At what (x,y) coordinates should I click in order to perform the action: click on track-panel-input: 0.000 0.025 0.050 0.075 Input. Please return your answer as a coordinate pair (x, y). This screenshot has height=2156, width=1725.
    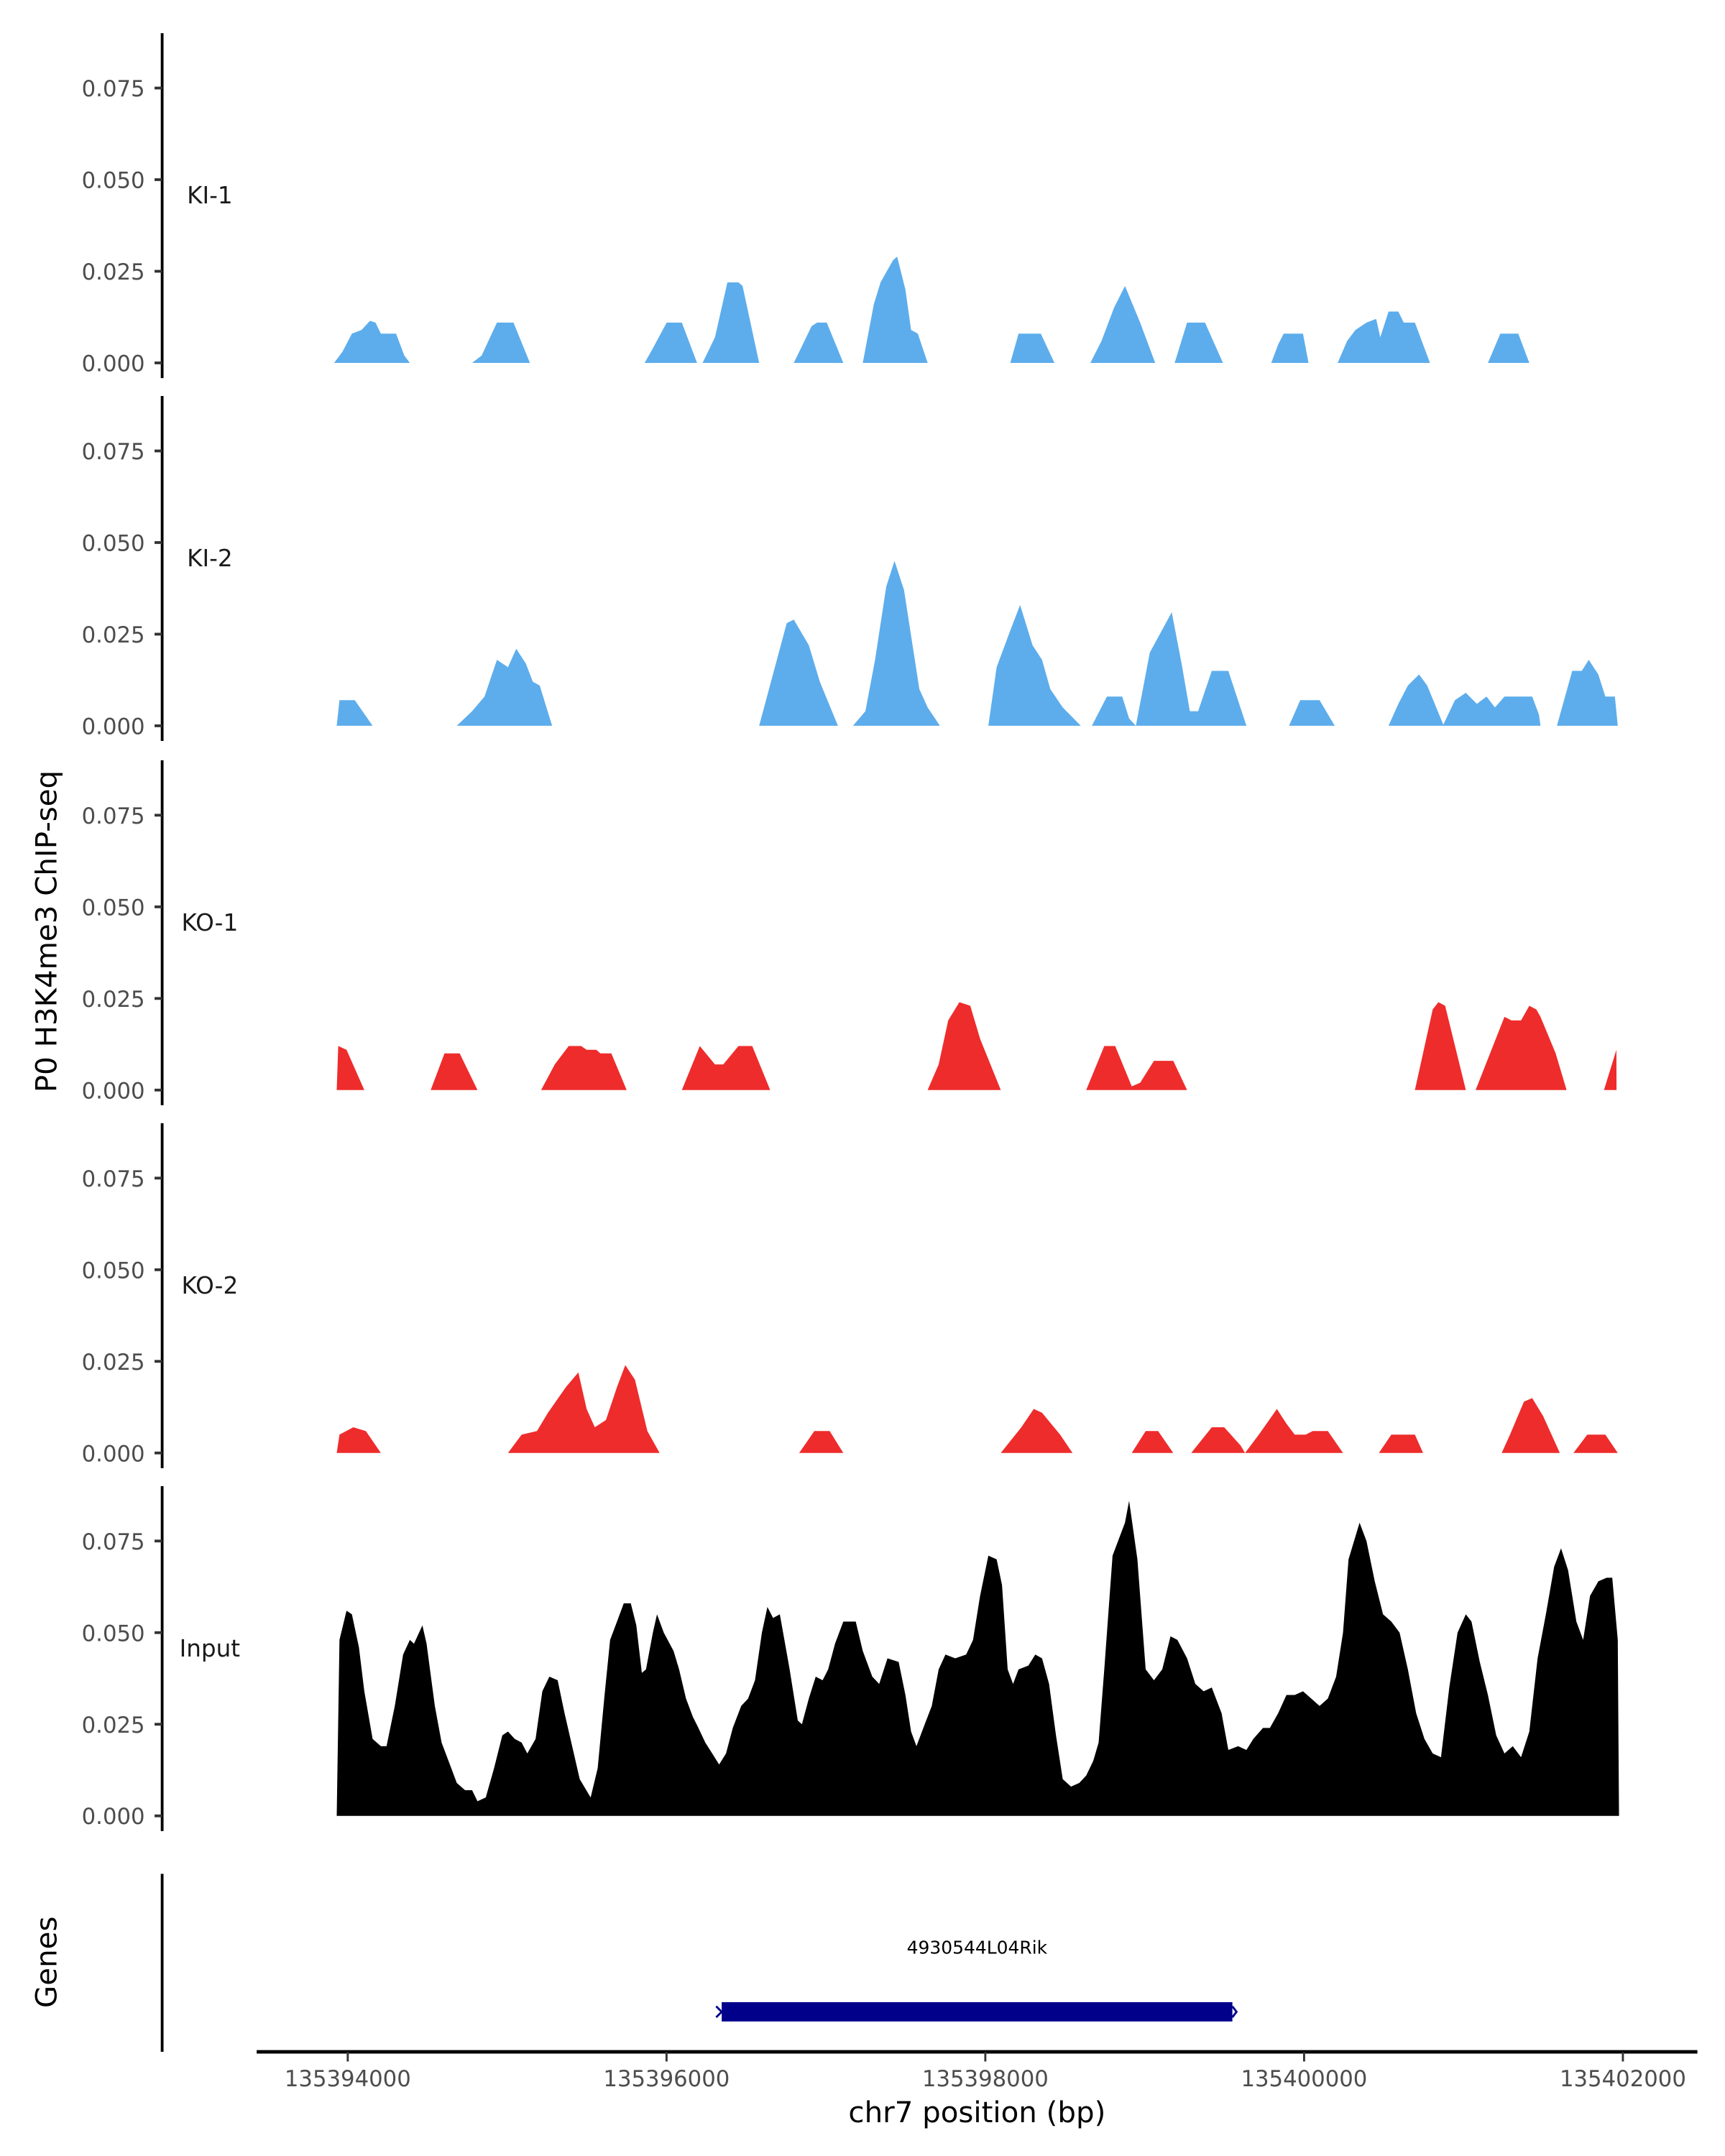
    Looking at the image, I should click on (850, 1658).